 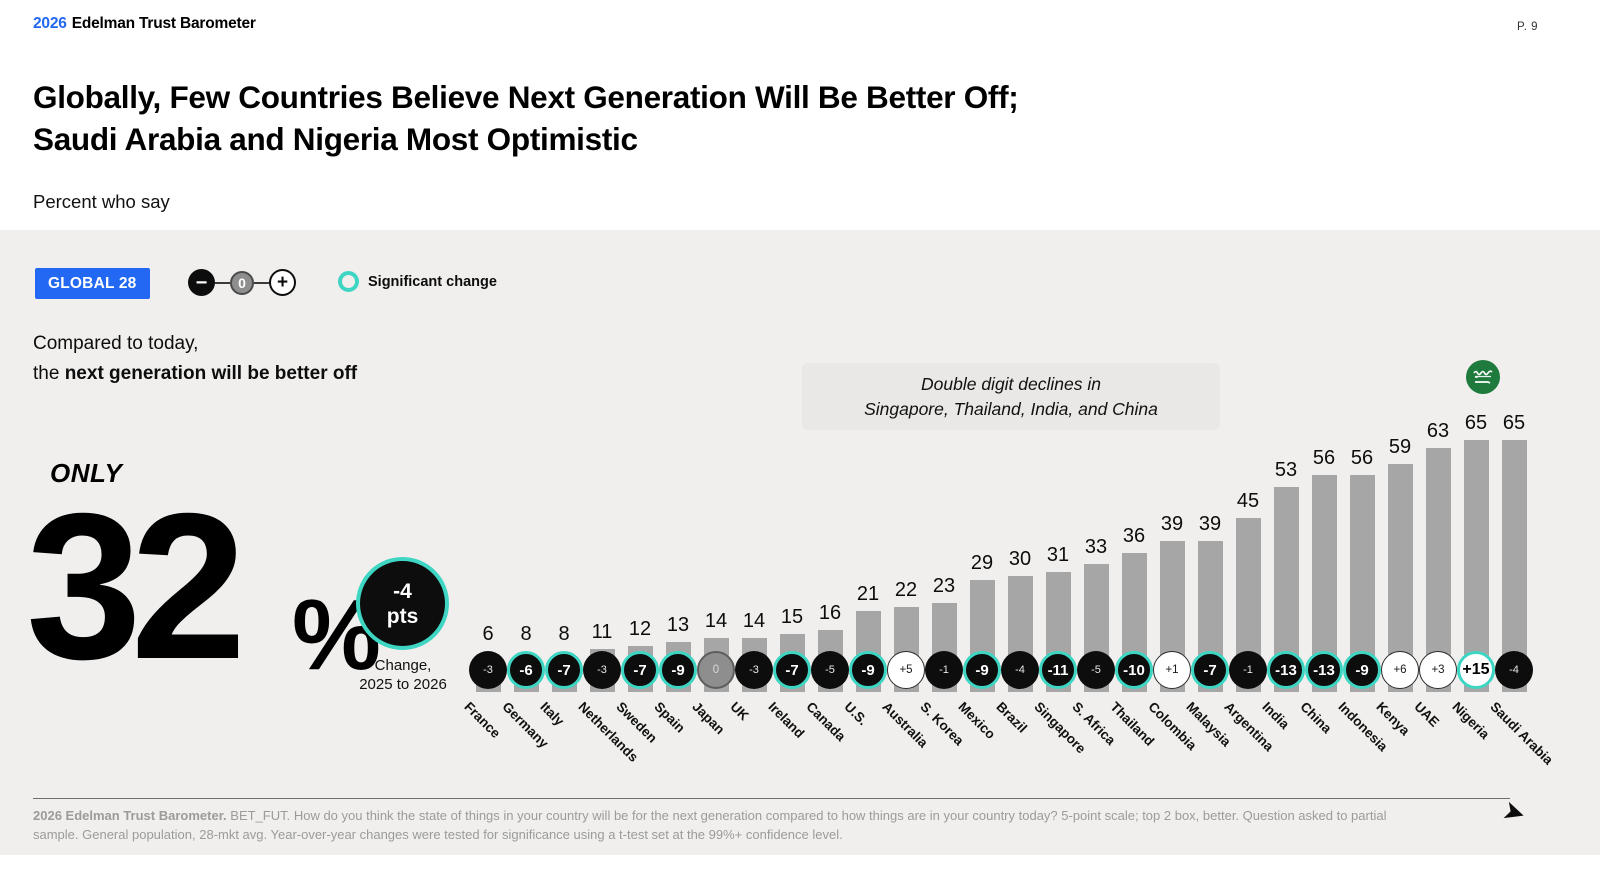 I want to click on country-label: France, so click(x=482, y=720).